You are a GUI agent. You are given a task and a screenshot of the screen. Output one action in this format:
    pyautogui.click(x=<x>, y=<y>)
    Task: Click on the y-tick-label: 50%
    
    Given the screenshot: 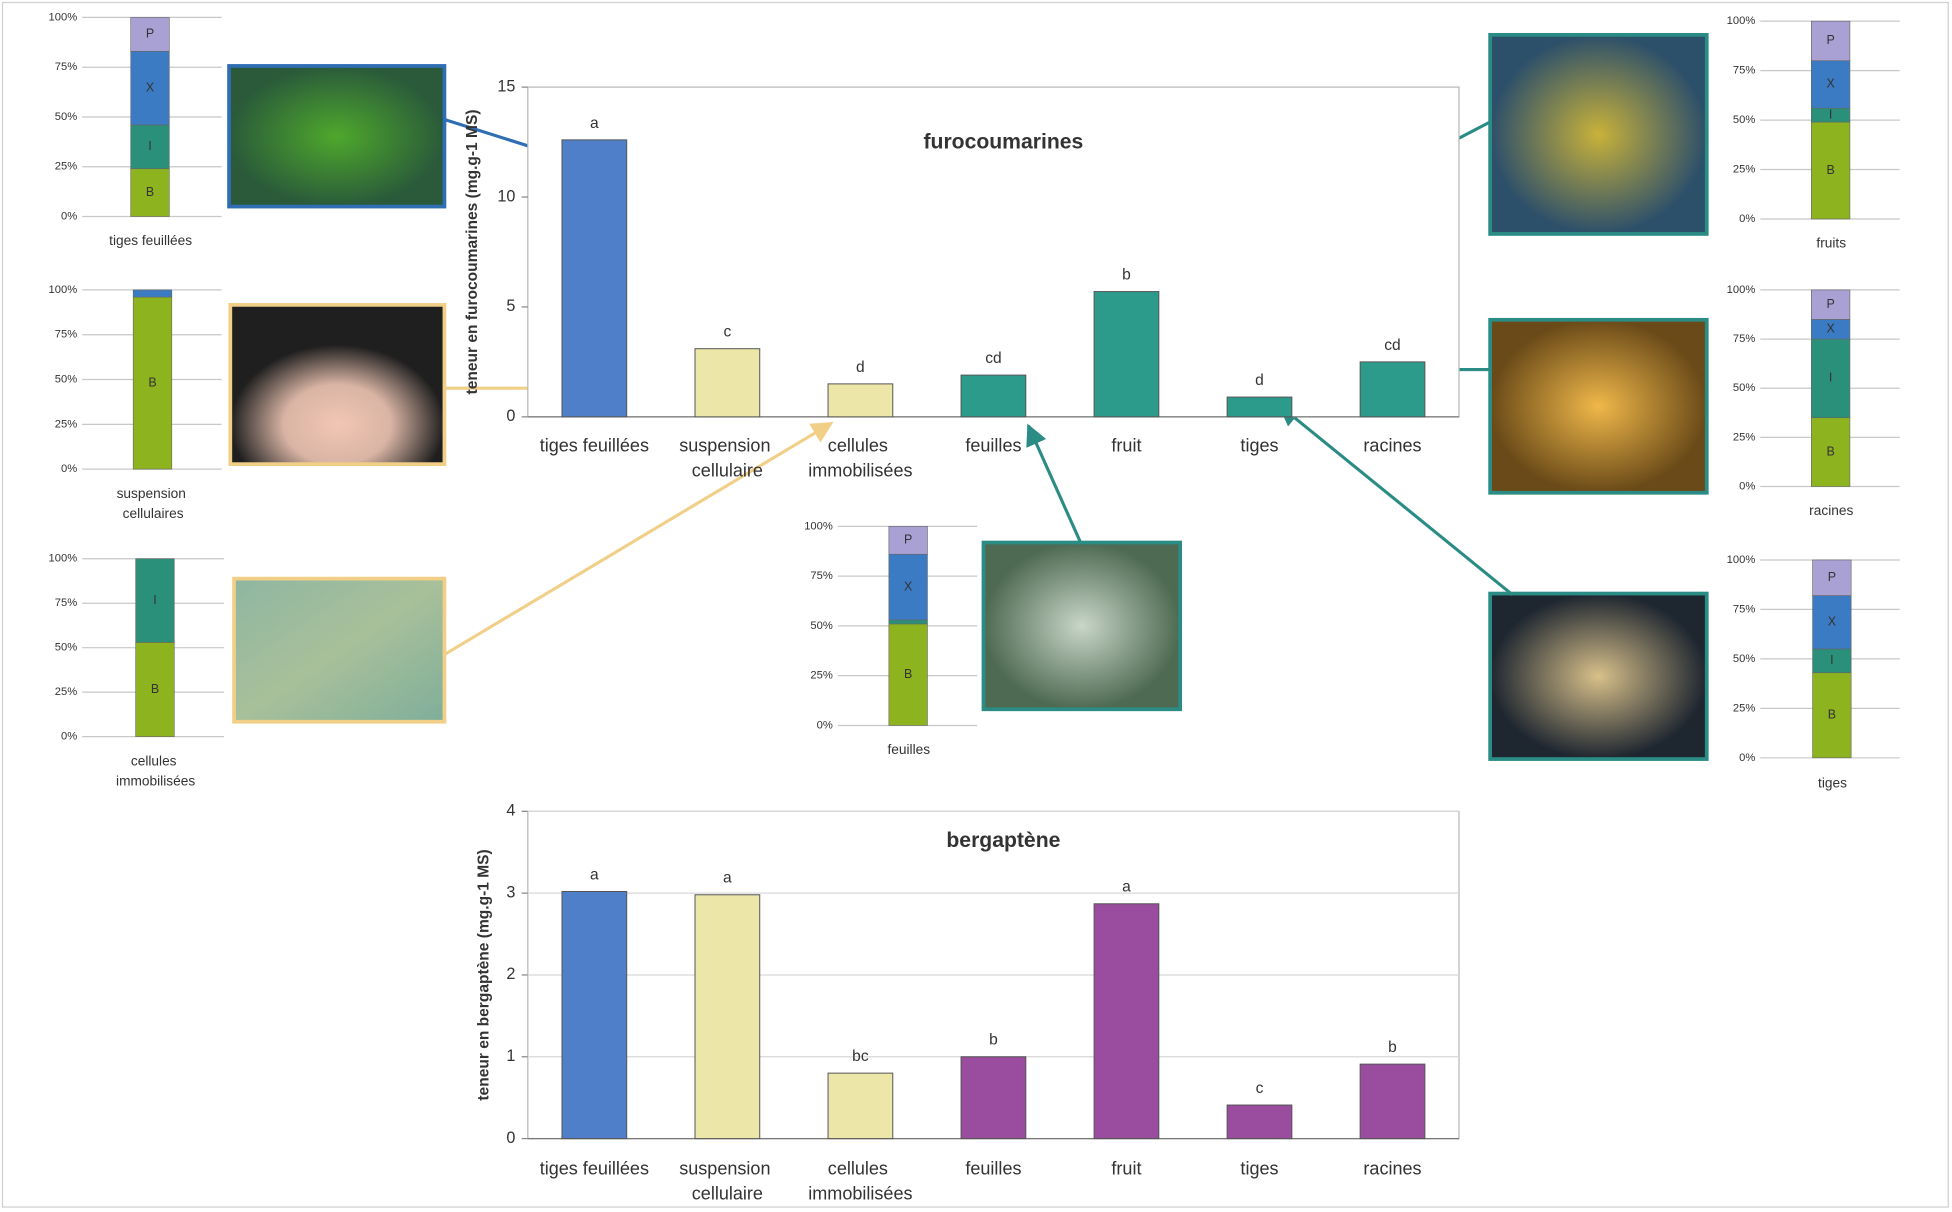 What is the action you would take?
    pyautogui.click(x=1744, y=120)
    